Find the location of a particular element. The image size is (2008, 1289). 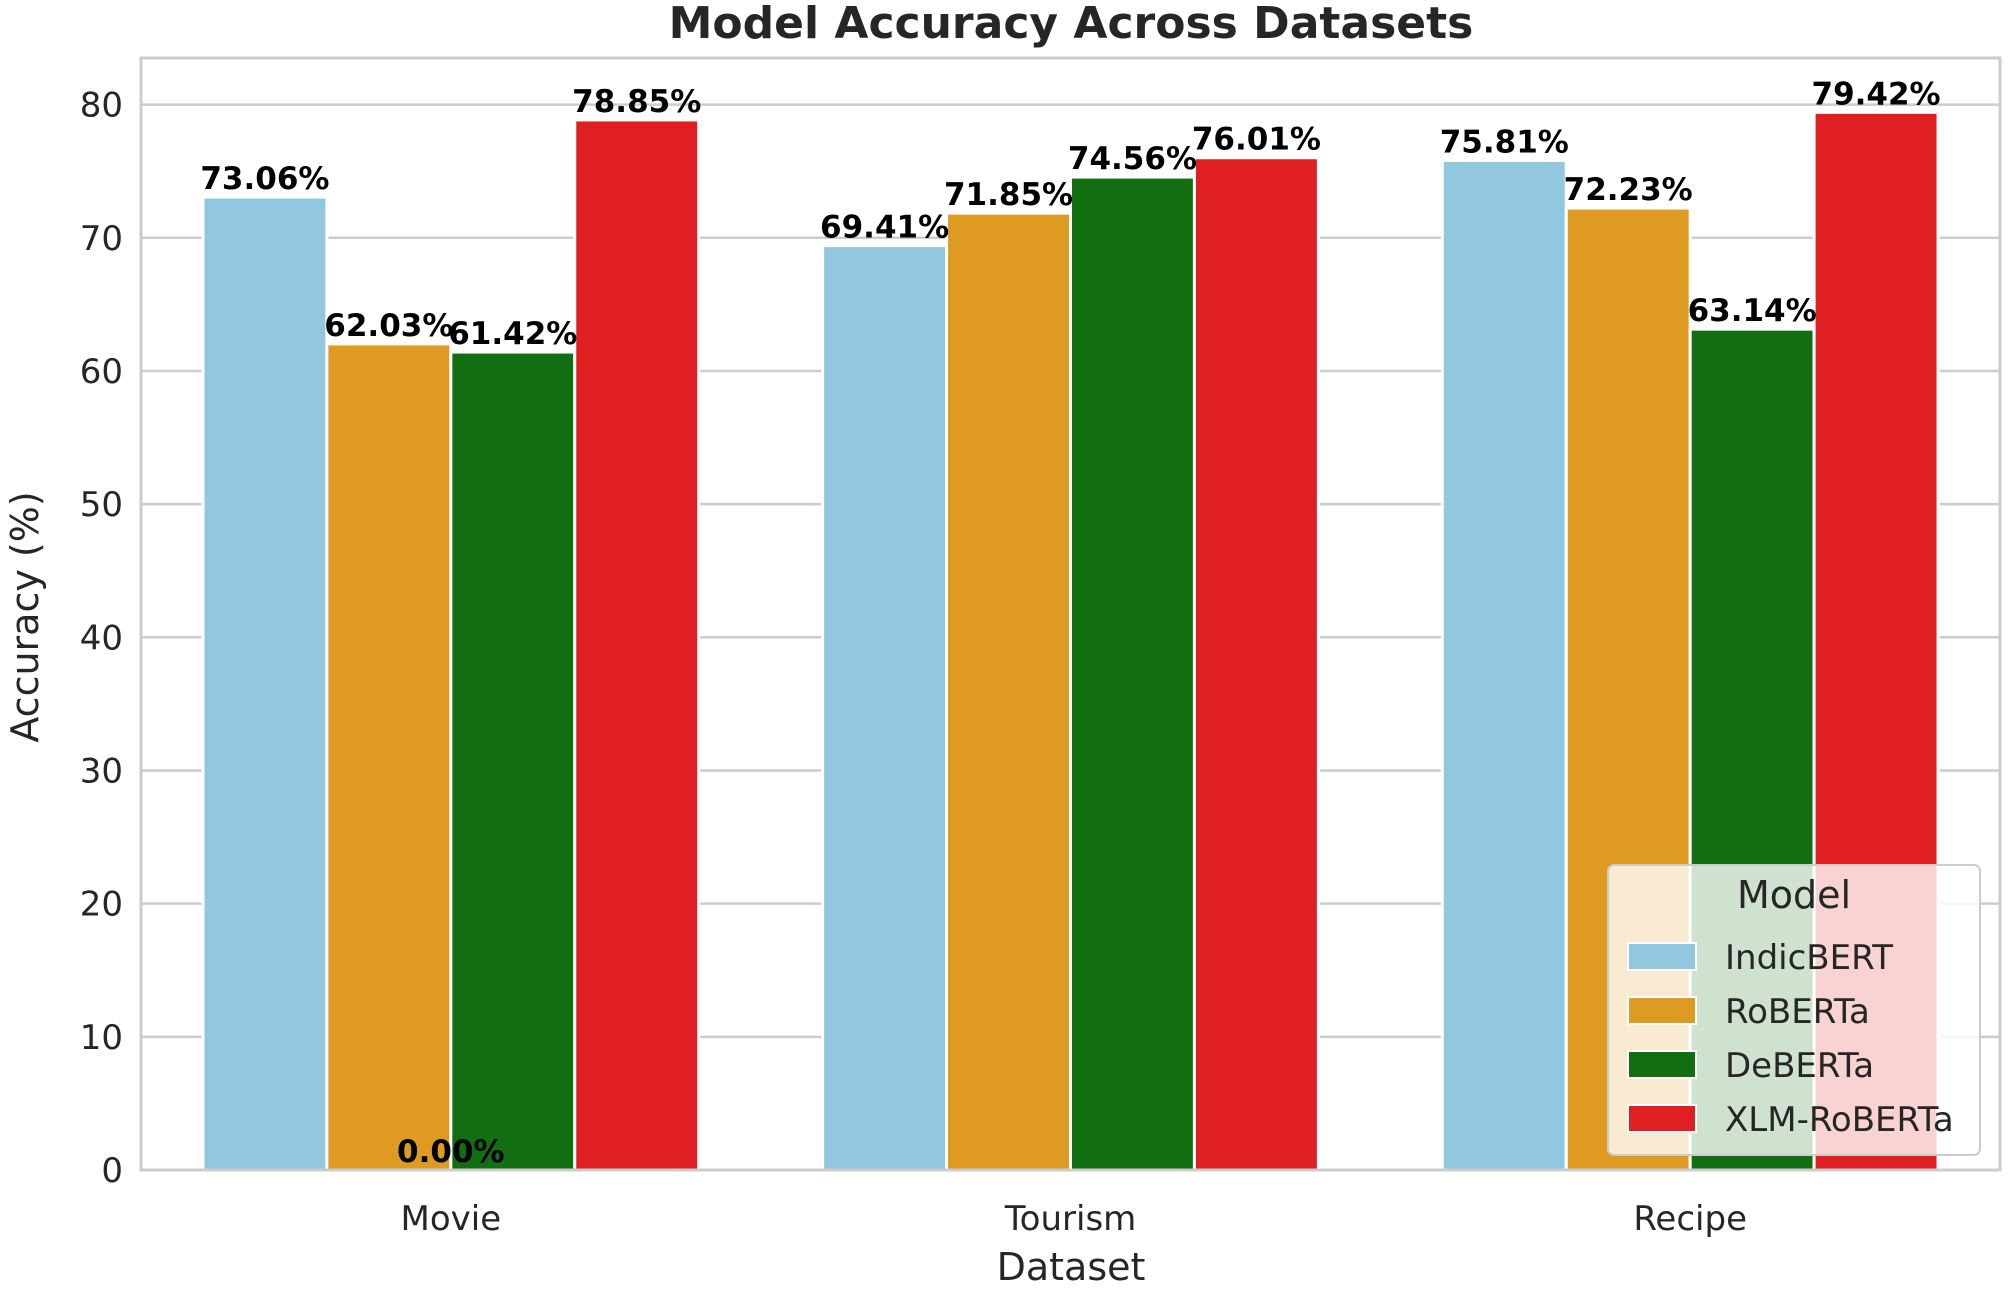

x-tick-label: Recipe is located at coordinates (1690, 1219).